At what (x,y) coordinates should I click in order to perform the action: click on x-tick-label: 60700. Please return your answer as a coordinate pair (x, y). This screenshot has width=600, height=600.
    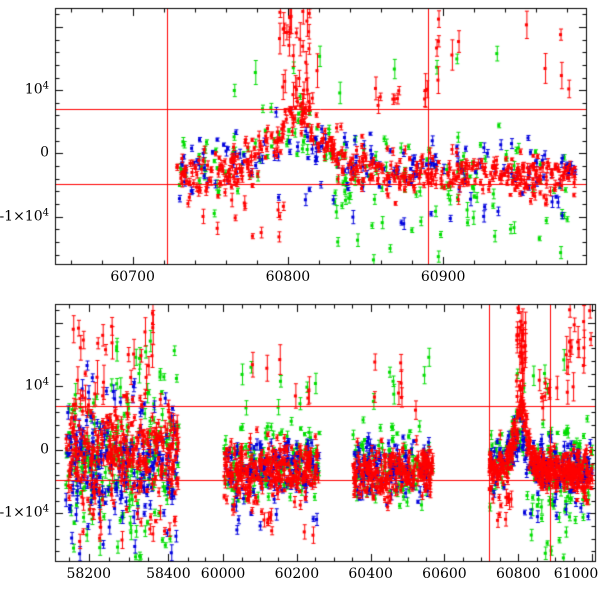
    Looking at the image, I should click on (132, 277).